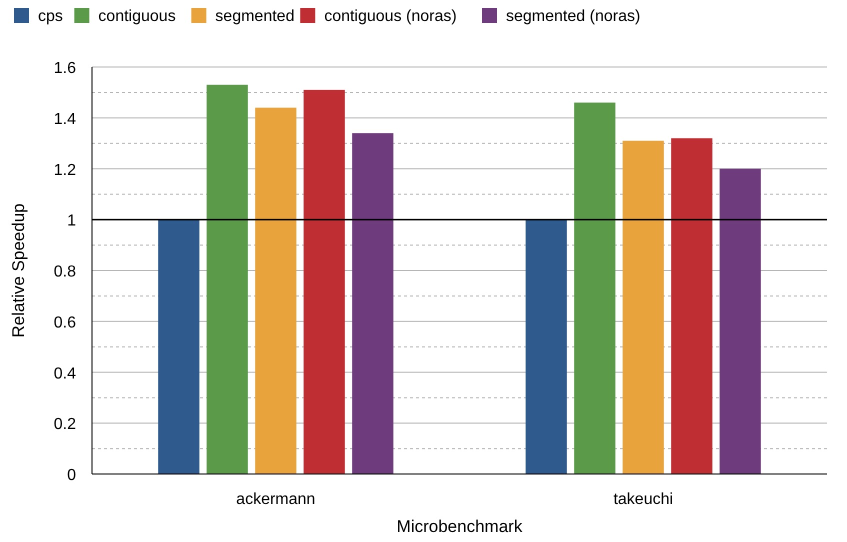 Image resolution: width=847 pixels, height=542 pixels. I want to click on x-axis-title: Microbenchmark, so click(459, 526).